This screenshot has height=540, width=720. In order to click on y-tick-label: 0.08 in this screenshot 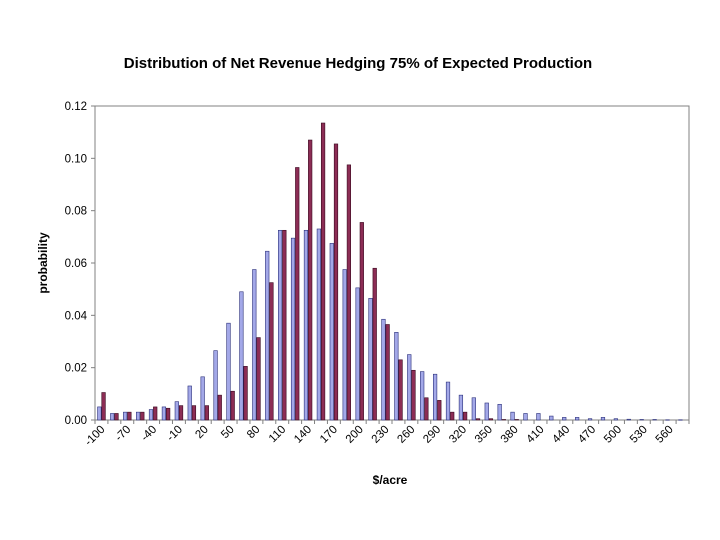, I will do `click(76, 212)`.